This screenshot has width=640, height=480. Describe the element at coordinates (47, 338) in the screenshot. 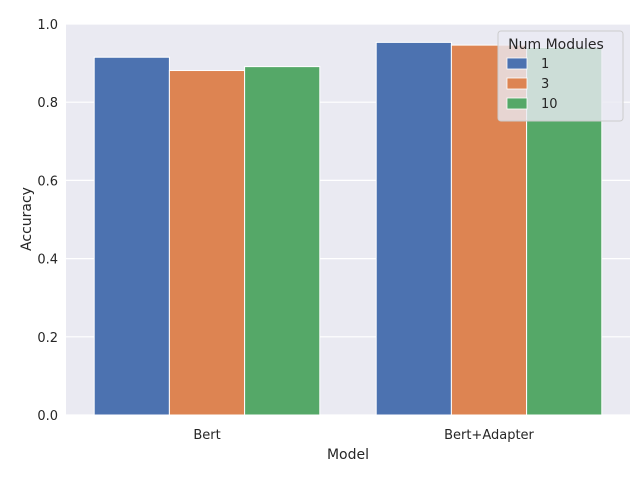

I see `y-tick-label: 0.2` at that location.